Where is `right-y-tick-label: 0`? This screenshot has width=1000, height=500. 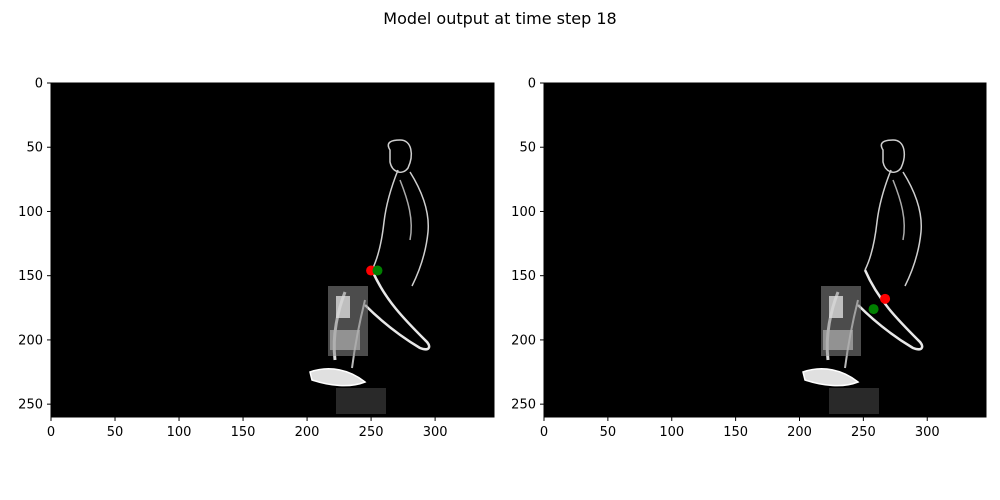 right-y-tick-label: 0 is located at coordinates (532, 84).